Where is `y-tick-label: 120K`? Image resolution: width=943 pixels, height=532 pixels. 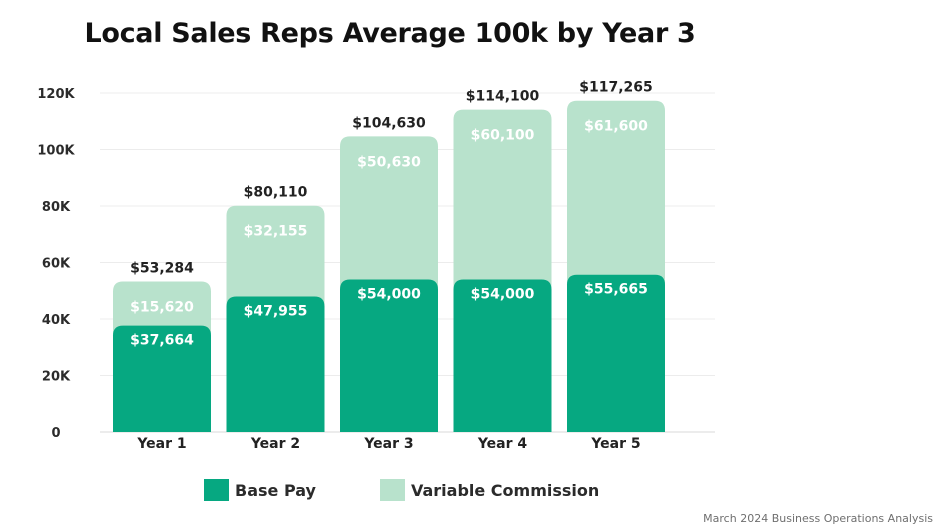
y-tick-label: 120K is located at coordinates (56, 94).